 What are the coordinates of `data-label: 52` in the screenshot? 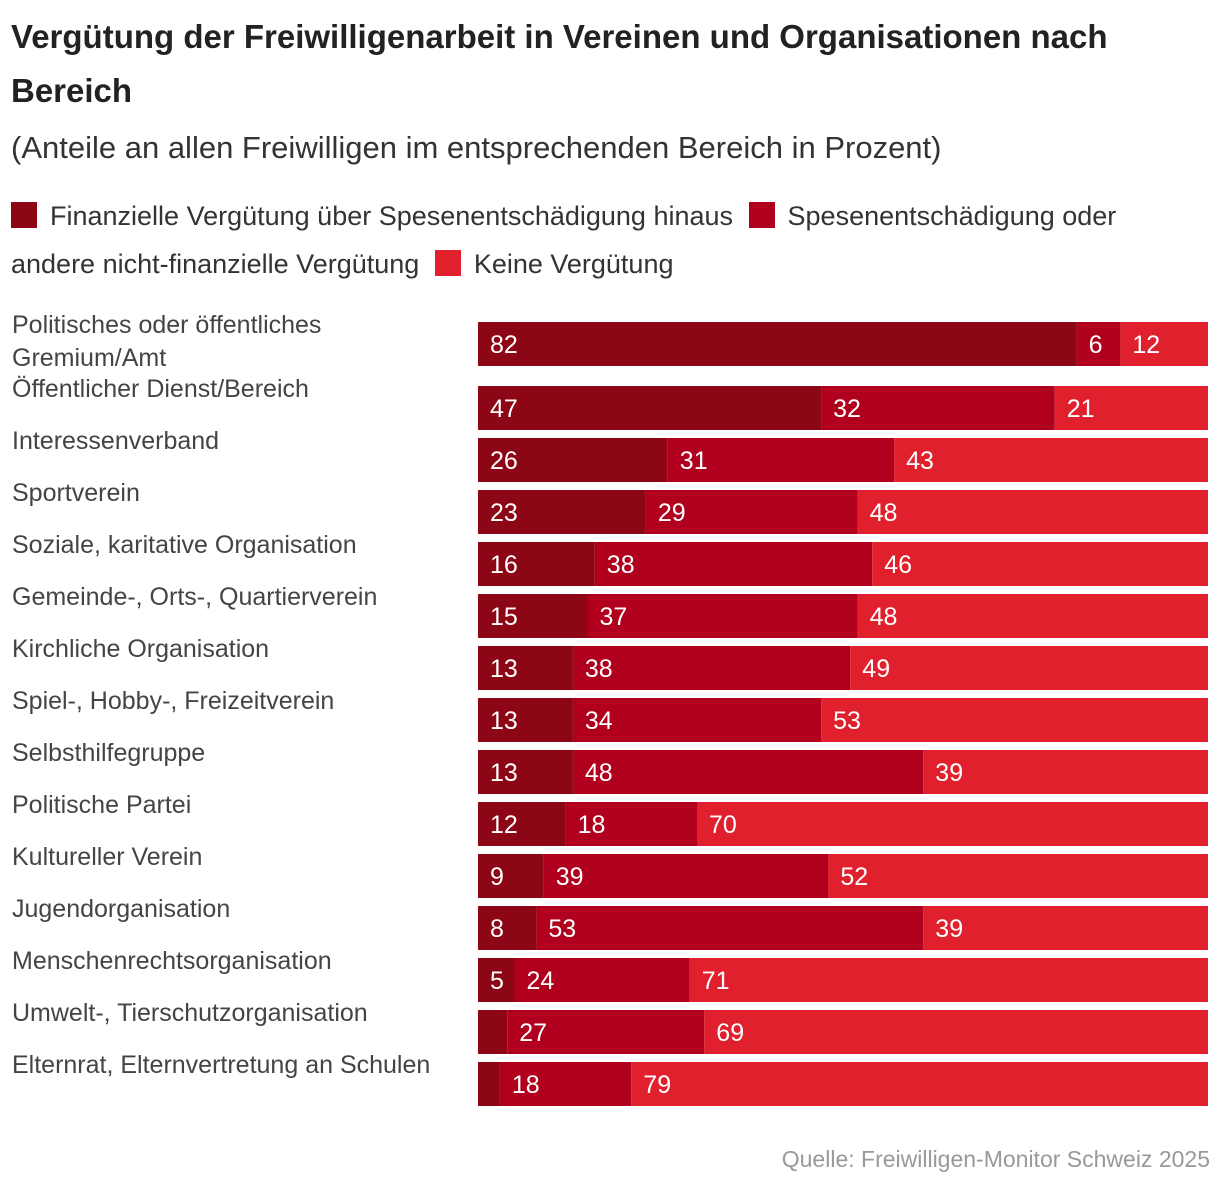 It's located at (854, 877).